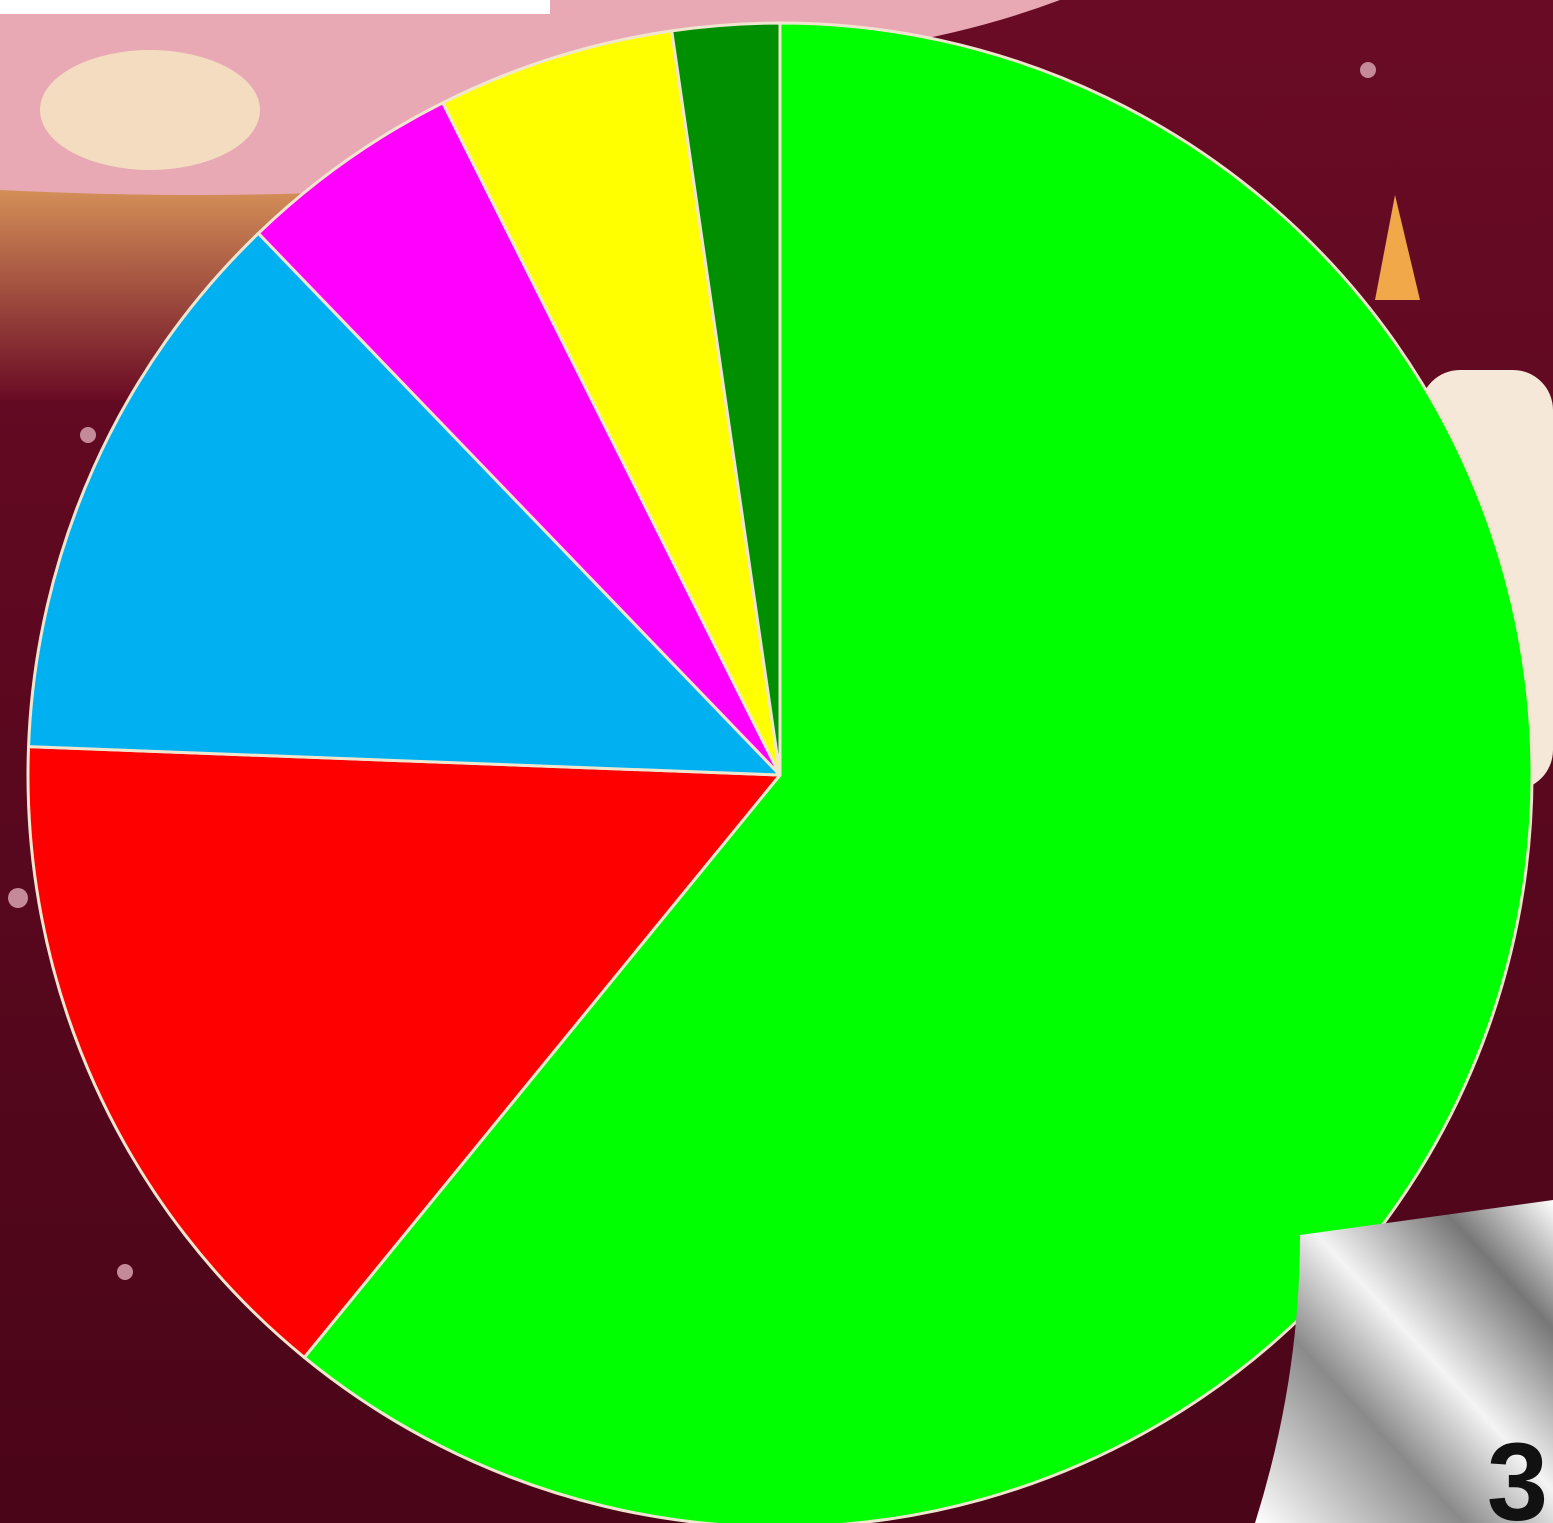 This screenshot has width=1553, height=1523. I want to click on page-number: 3, so click(1517, 1472).